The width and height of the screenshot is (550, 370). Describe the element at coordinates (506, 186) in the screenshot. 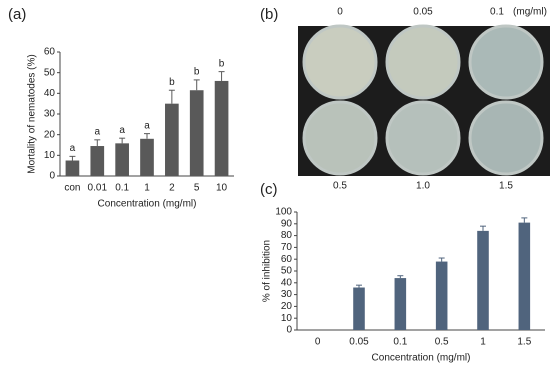

I see `photo-label: 1.5` at that location.